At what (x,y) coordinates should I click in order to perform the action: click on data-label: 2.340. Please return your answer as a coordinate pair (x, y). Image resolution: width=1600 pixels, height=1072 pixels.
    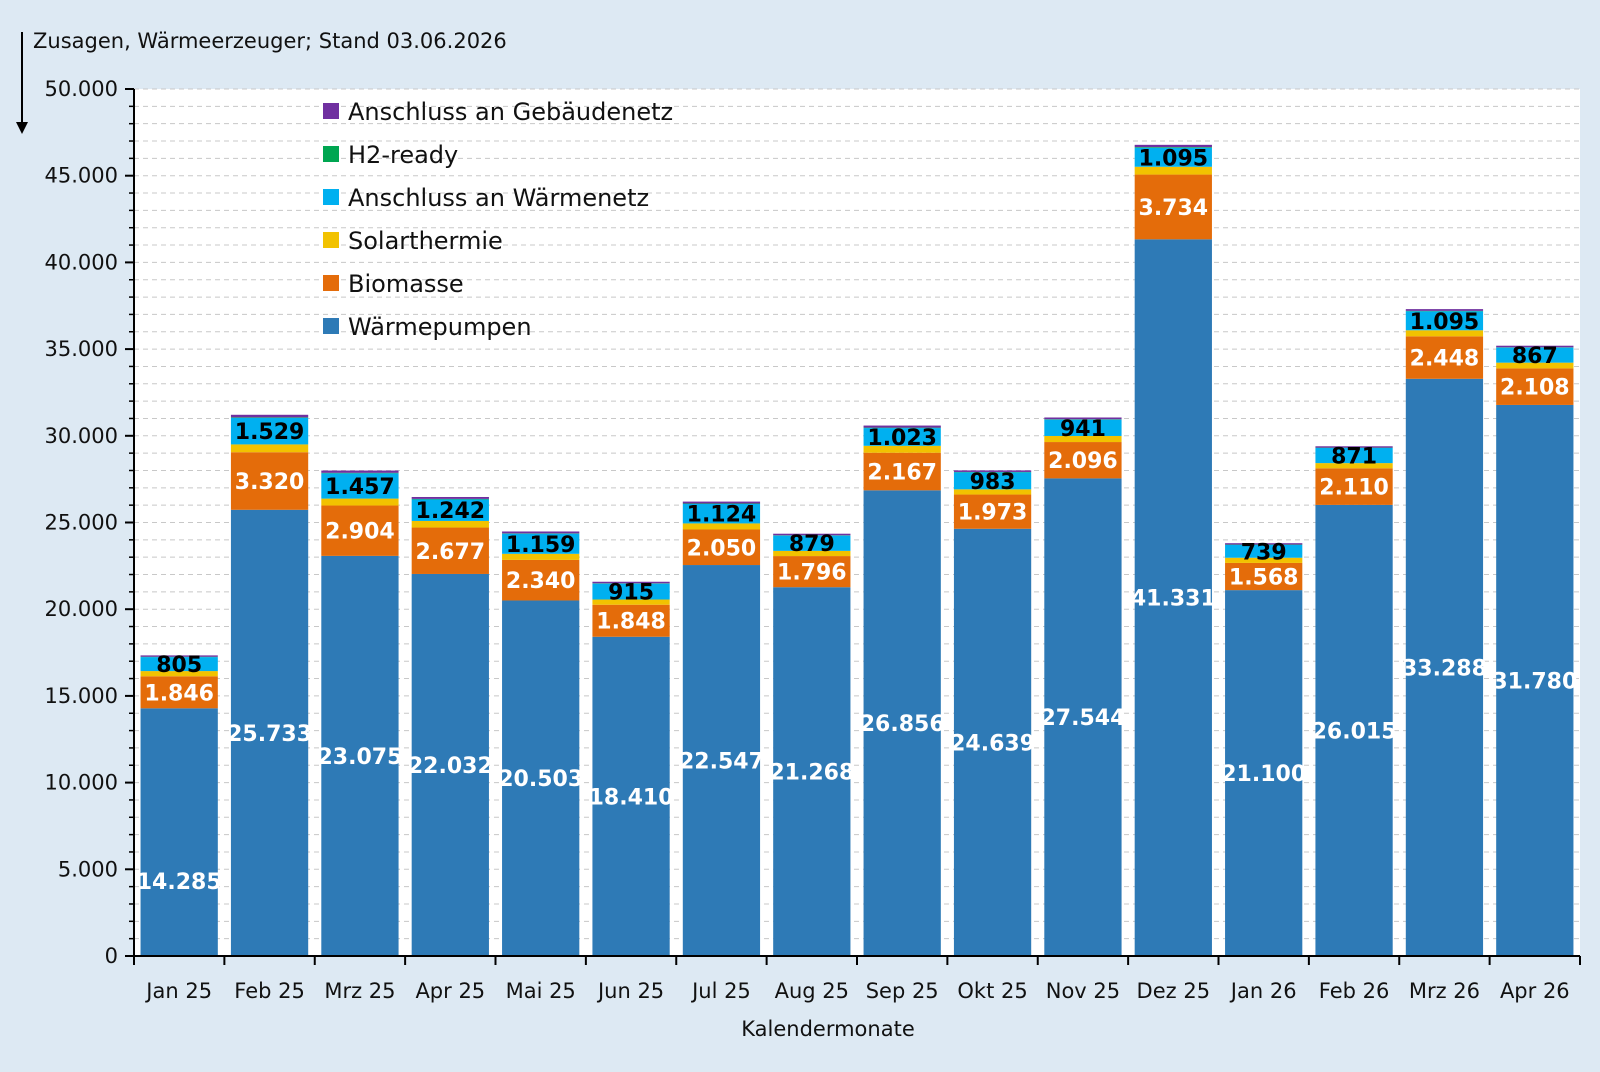
    Looking at the image, I should click on (541, 581).